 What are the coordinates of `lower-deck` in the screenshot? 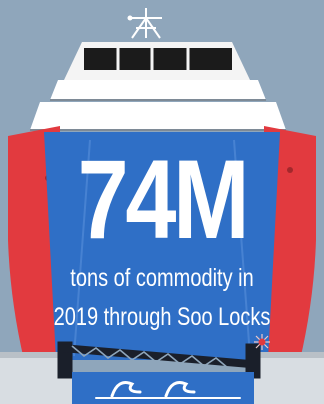 It's located at (158, 116).